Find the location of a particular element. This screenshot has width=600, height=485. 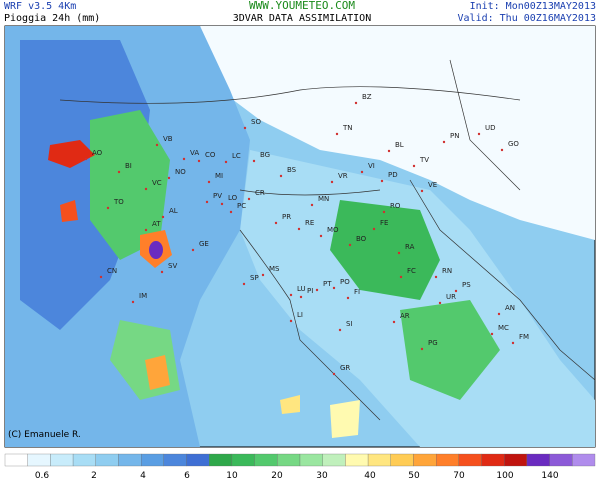

colorbar-label: 40 is located at coordinates (370, 476).